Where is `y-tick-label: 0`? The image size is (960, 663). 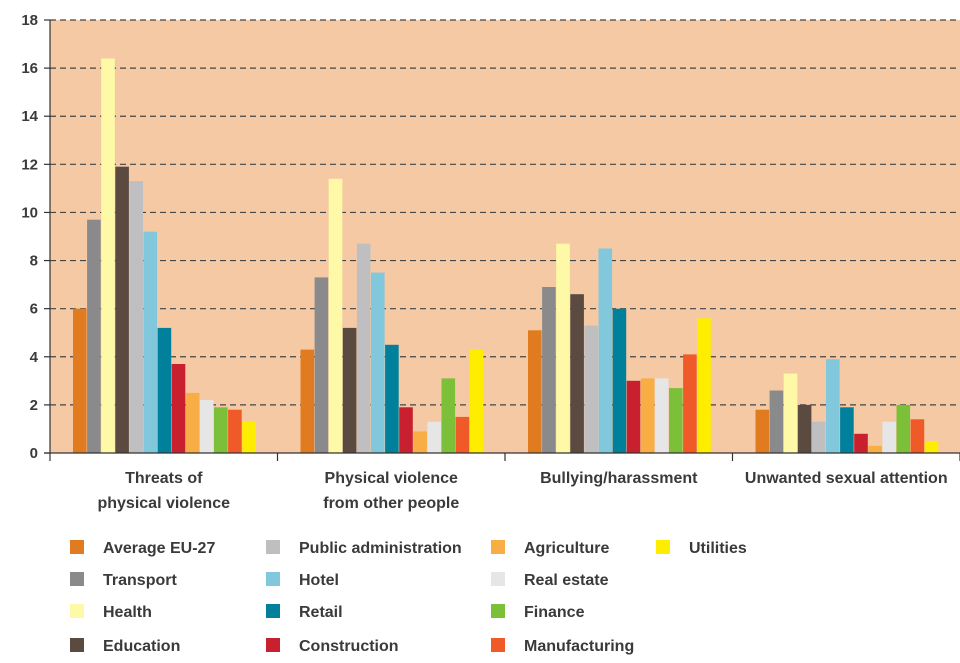
y-tick-label: 0 is located at coordinates (34, 453).